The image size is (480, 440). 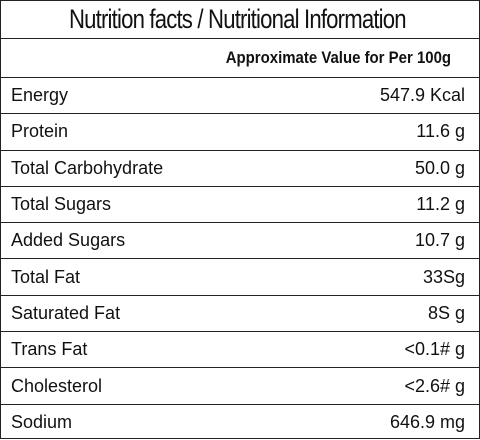 I want to click on nutrient-name: Protein, so click(x=40, y=131).